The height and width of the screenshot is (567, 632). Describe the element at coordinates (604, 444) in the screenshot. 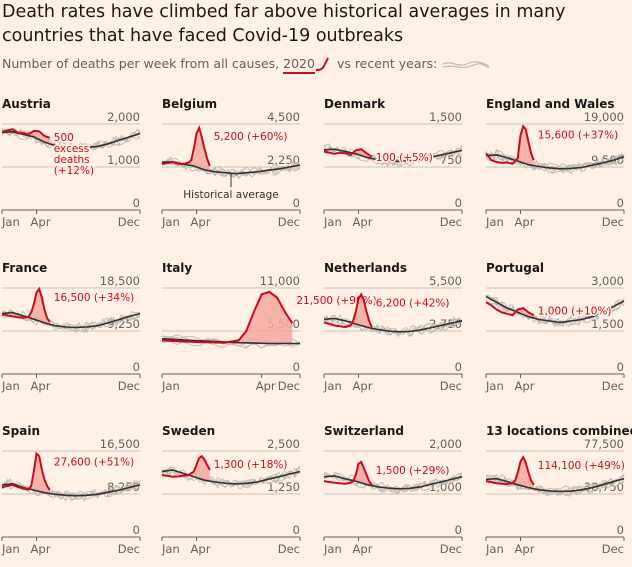

I see `y-tick-label: 77,500` at that location.